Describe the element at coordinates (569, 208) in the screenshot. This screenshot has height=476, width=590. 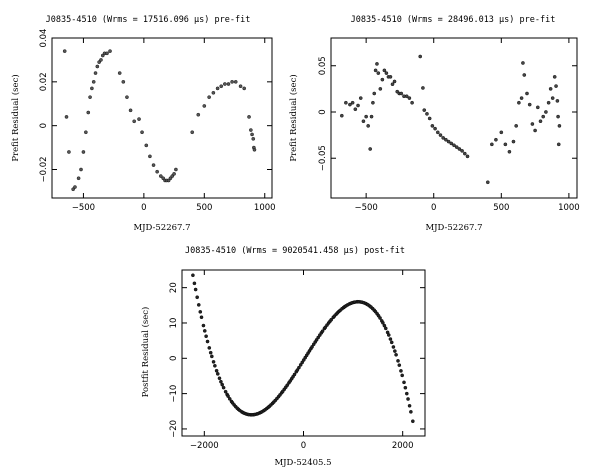
I see `x-tick-label: 1000` at that location.